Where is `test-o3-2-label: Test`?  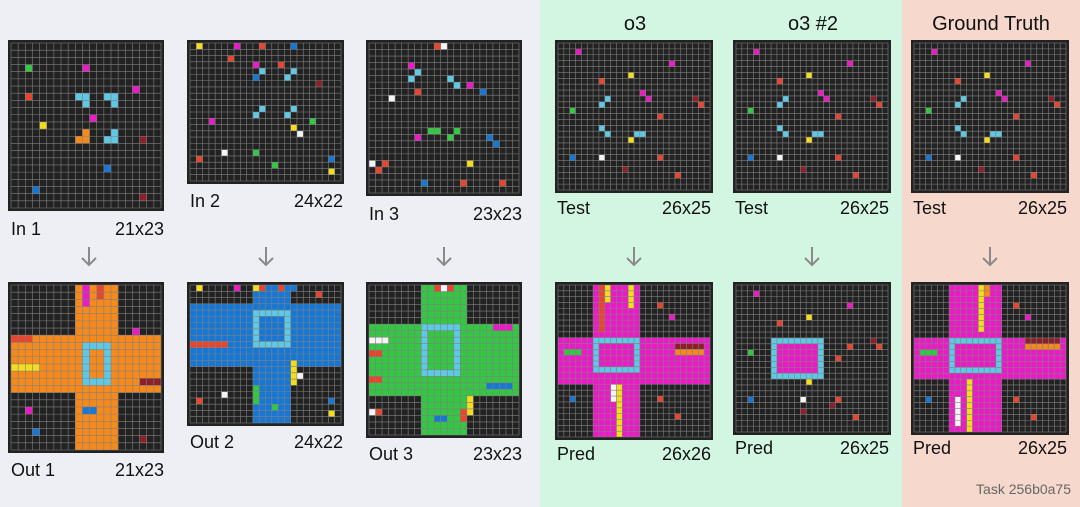
test-o3-2-label: Test is located at coordinates (752, 208).